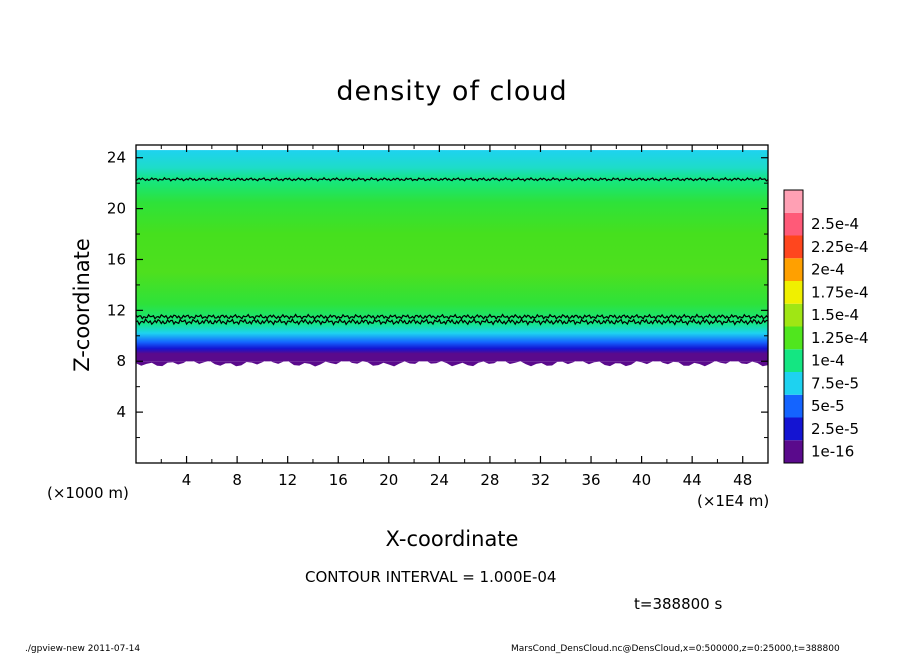  What do you see at coordinates (835, 315) in the screenshot?
I see `colorbar-label: 1.5e-4` at bounding box center [835, 315].